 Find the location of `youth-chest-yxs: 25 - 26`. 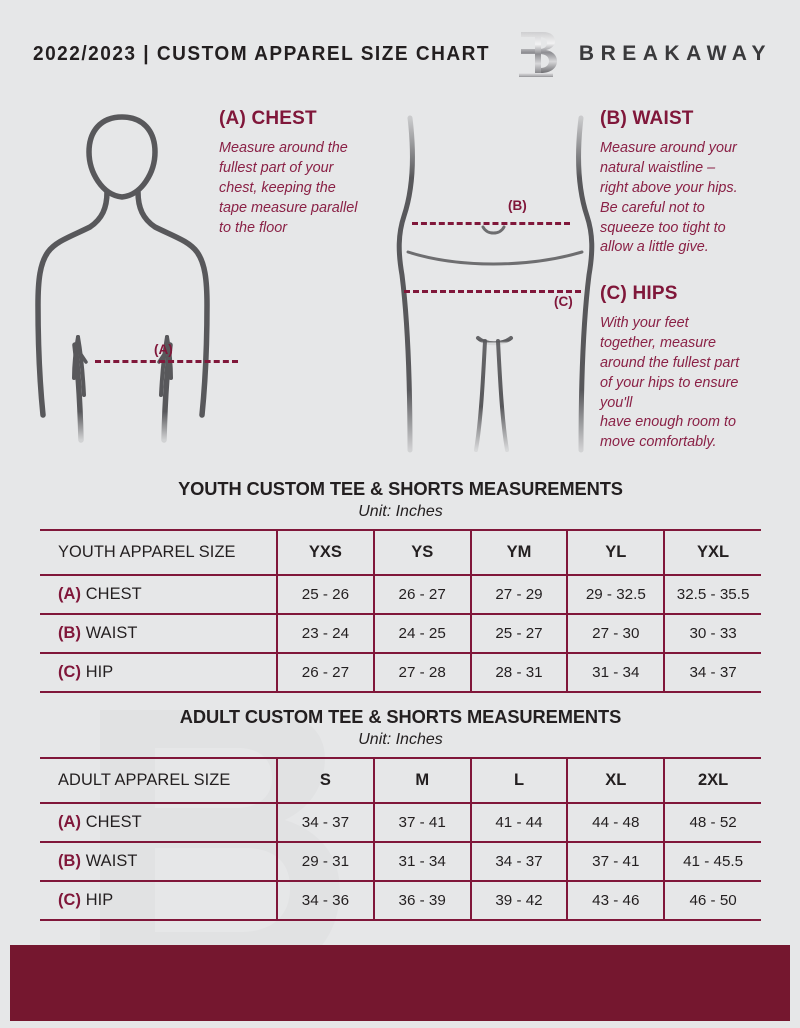

youth-chest-yxs: 25 - 26 is located at coordinates (325, 594).